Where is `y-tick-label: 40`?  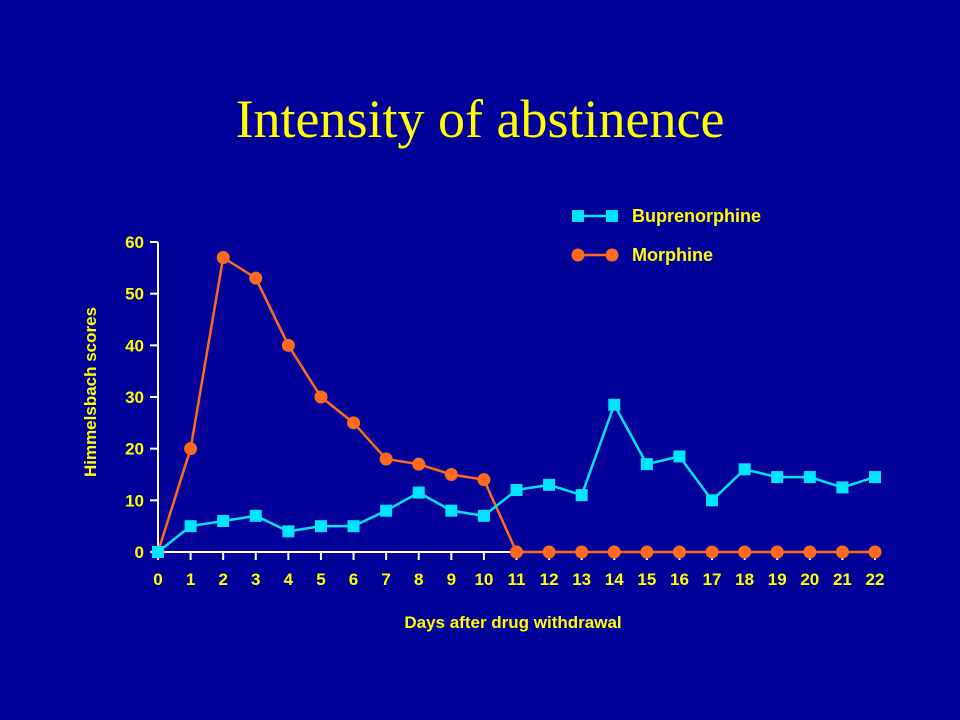 y-tick-label: 40 is located at coordinates (134, 345).